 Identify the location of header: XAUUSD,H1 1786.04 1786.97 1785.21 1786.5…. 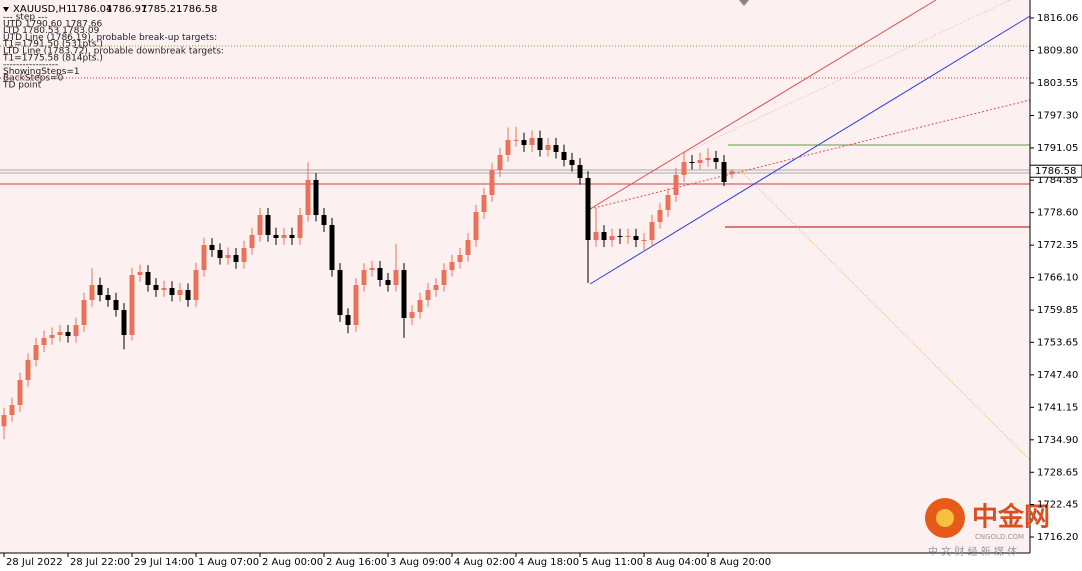
(110, 9).